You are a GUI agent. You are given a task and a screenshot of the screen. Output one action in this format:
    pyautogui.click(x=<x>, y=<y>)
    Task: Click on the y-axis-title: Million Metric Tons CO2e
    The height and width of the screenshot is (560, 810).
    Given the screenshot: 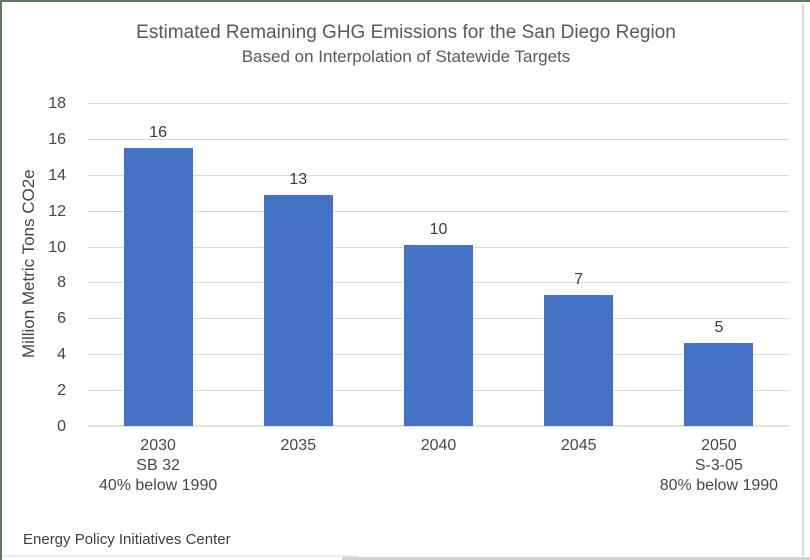 What is the action you would take?
    pyautogui.click(x=28, y=263)
    